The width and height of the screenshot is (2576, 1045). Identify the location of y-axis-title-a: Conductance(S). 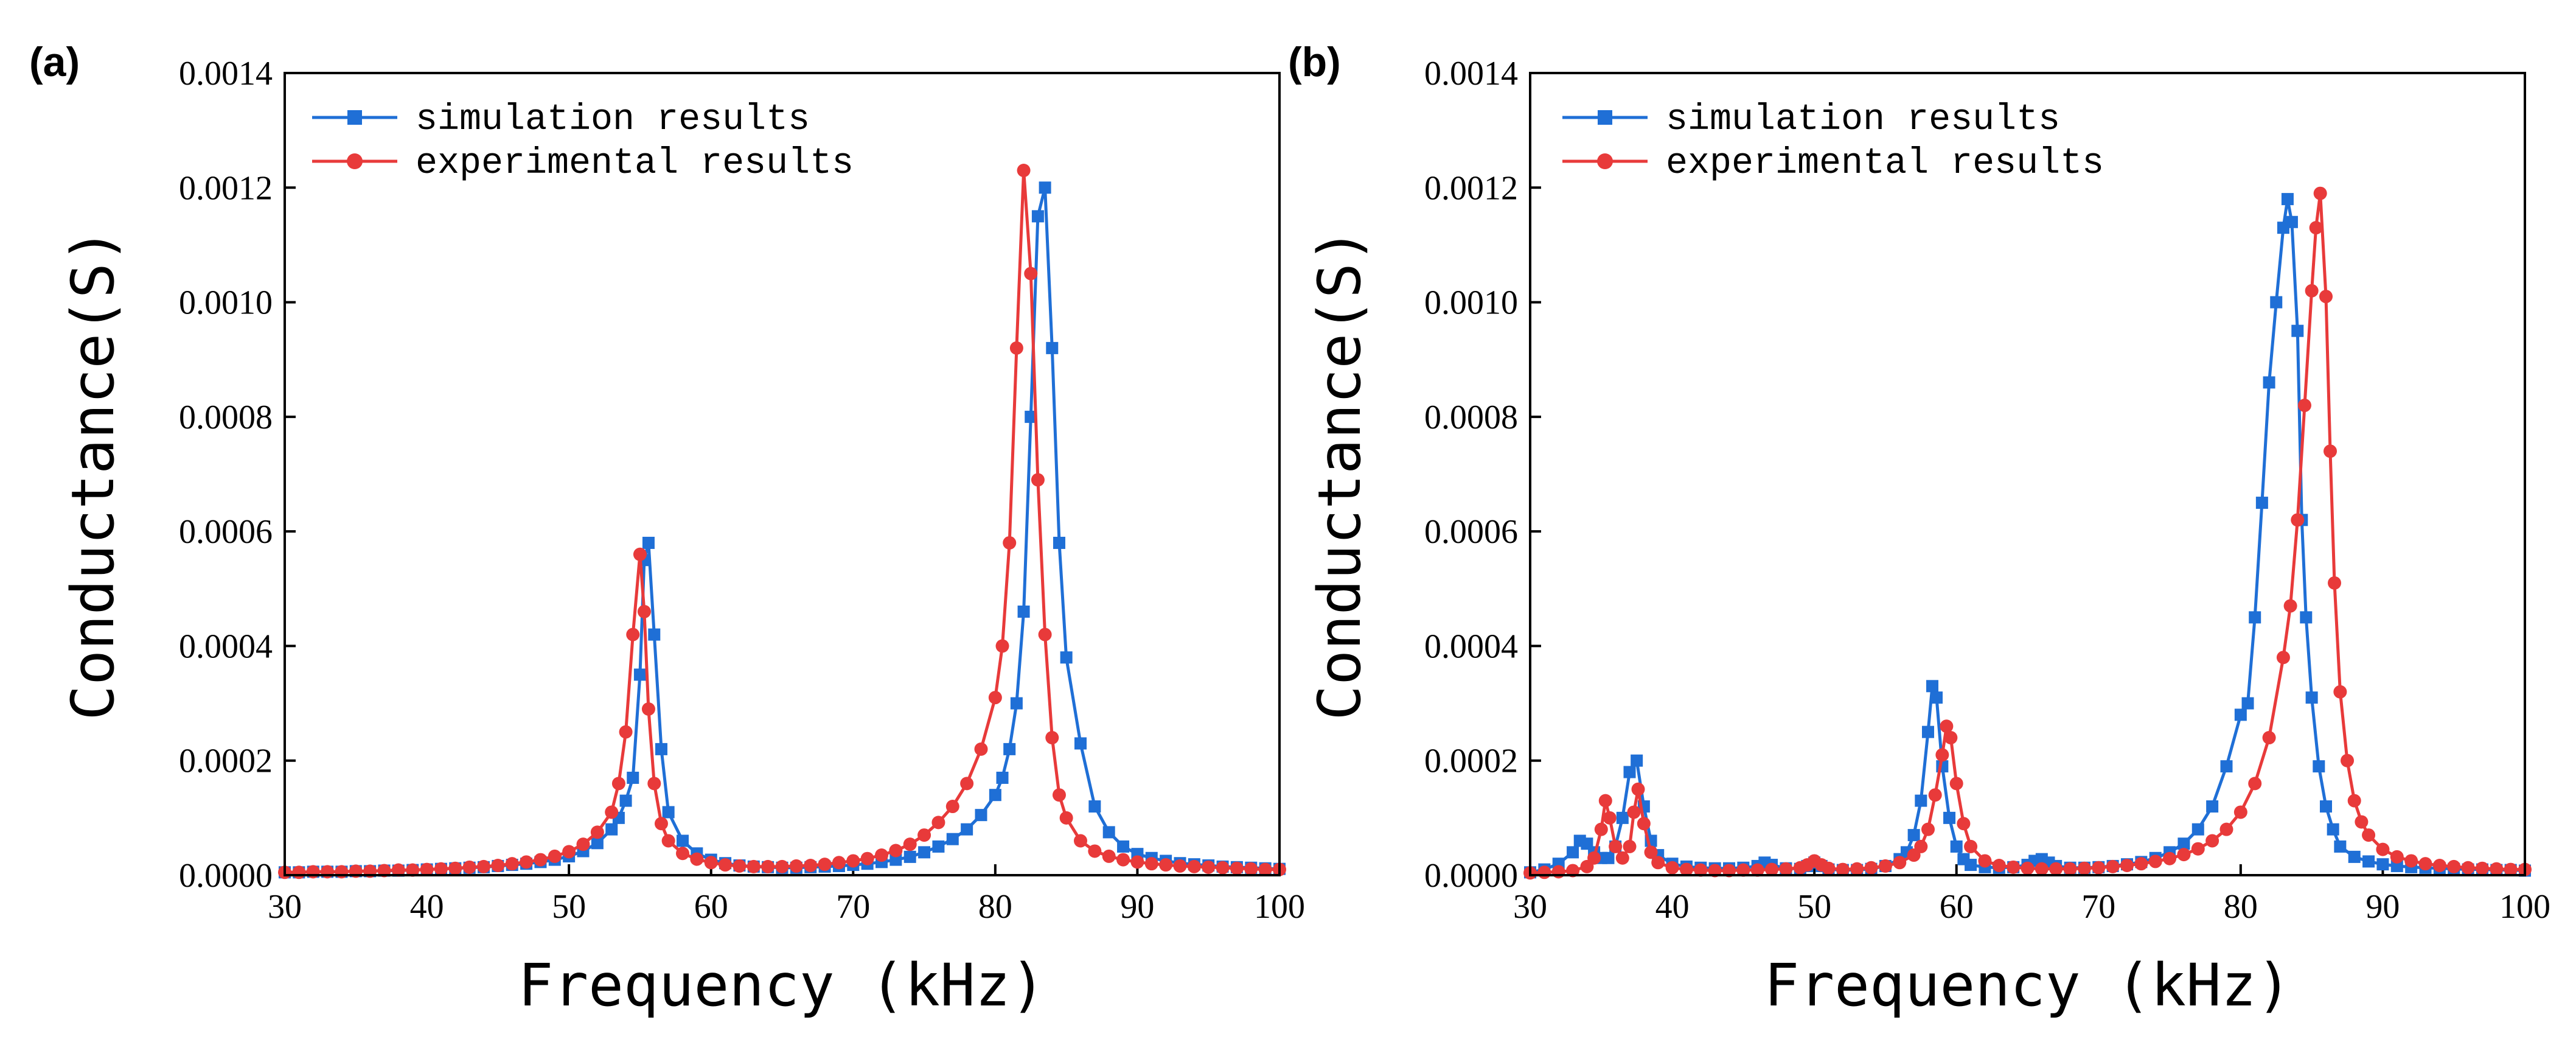
(93, 474).